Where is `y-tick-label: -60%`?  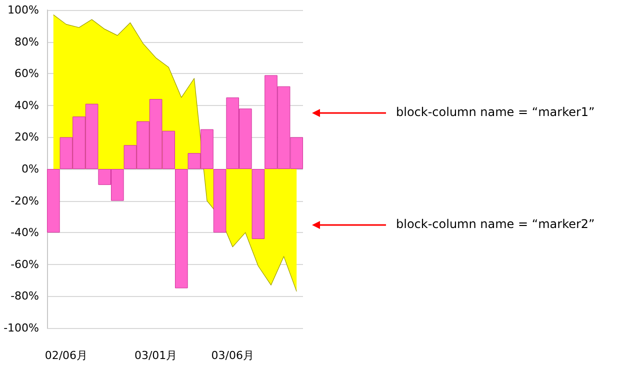
y-tick-label: -60% is located at coordinates (24, 264).